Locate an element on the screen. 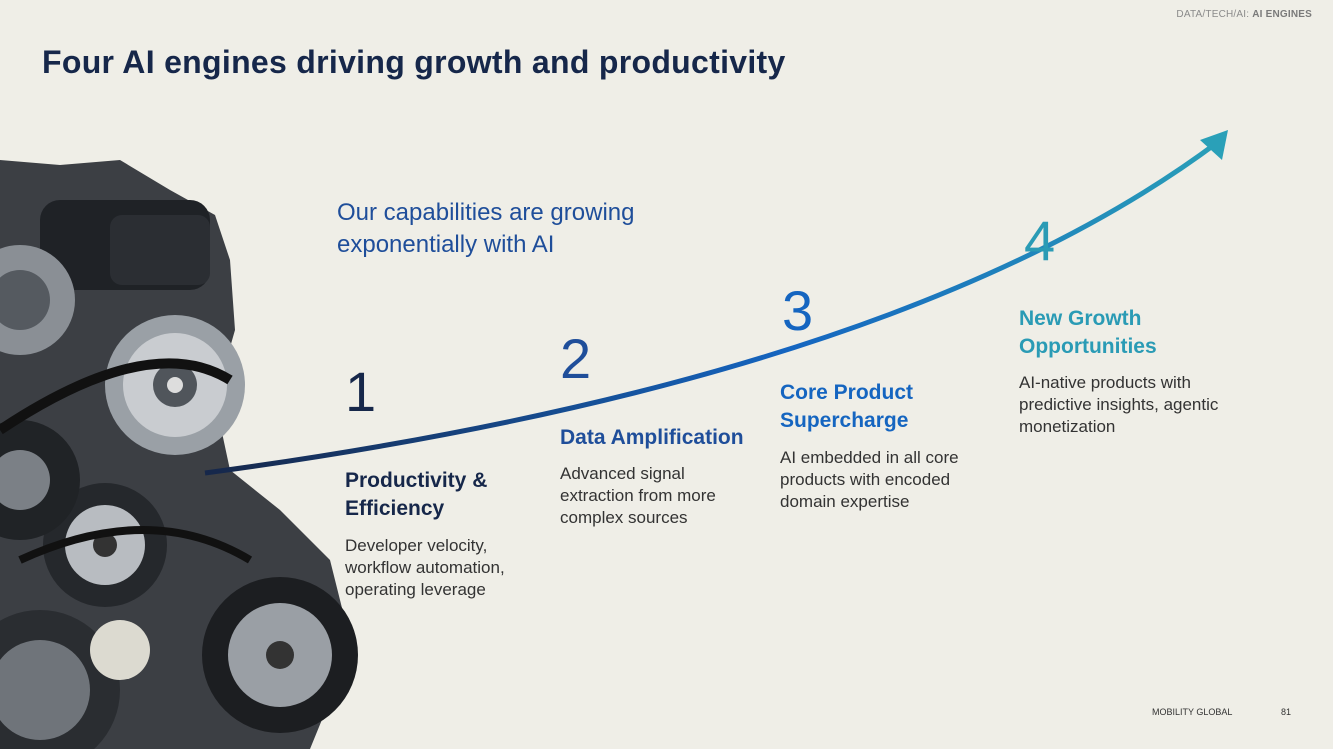 The image size is (1333, 749). engine-number: 2 is located at coordinates (576, 358).